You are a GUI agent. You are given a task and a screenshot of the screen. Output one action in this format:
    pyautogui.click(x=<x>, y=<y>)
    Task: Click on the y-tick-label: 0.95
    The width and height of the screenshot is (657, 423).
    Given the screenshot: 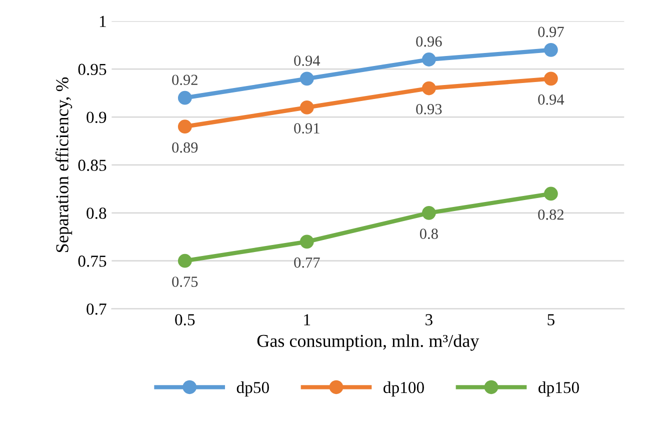 What is the action you would take?
    pyautogui.click(x=92, y=70)
    